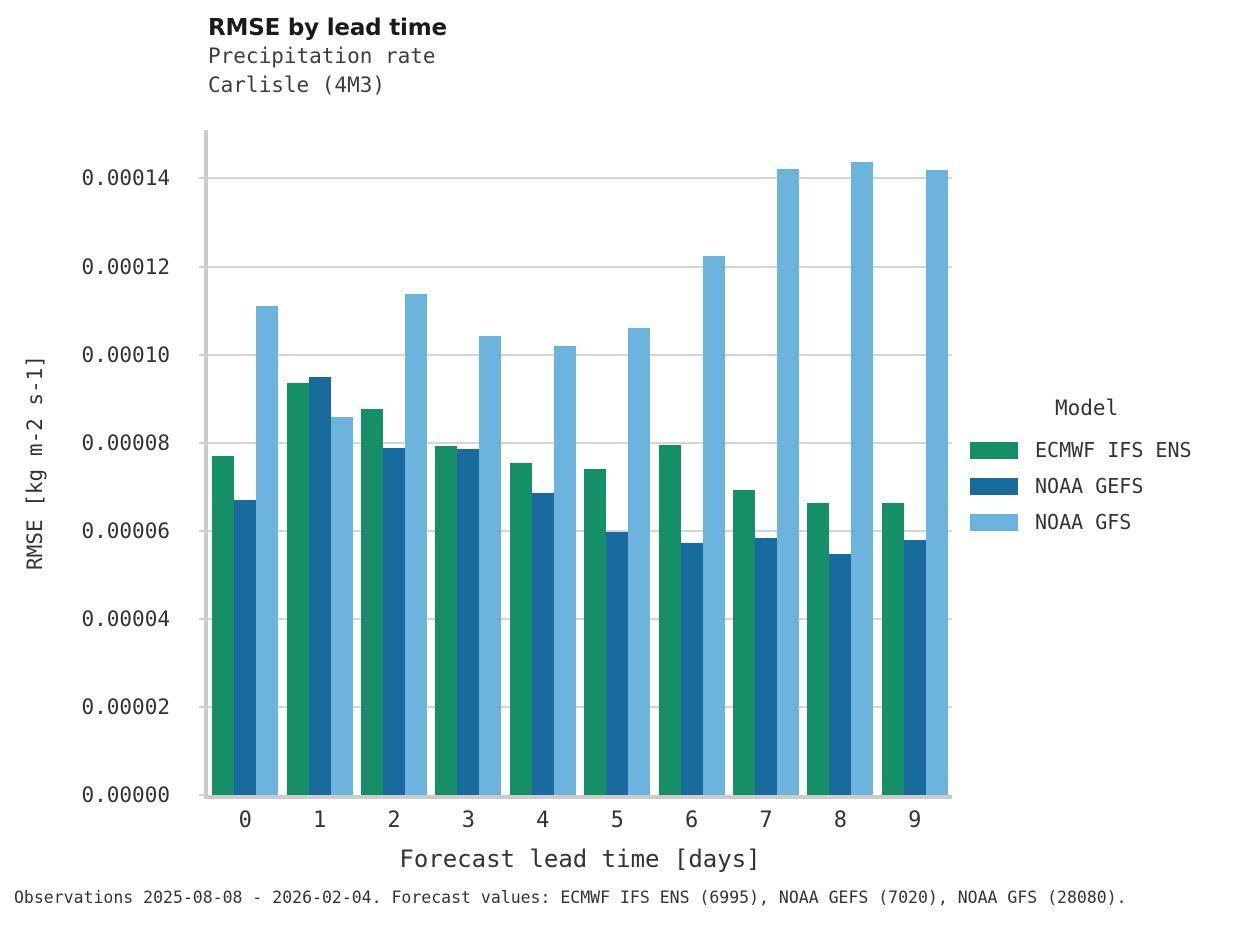  What do you see at coordinates (327, 28) in the screenshot?
I see `page-title: RMSE by lead time` at bounding box center [327, 28].